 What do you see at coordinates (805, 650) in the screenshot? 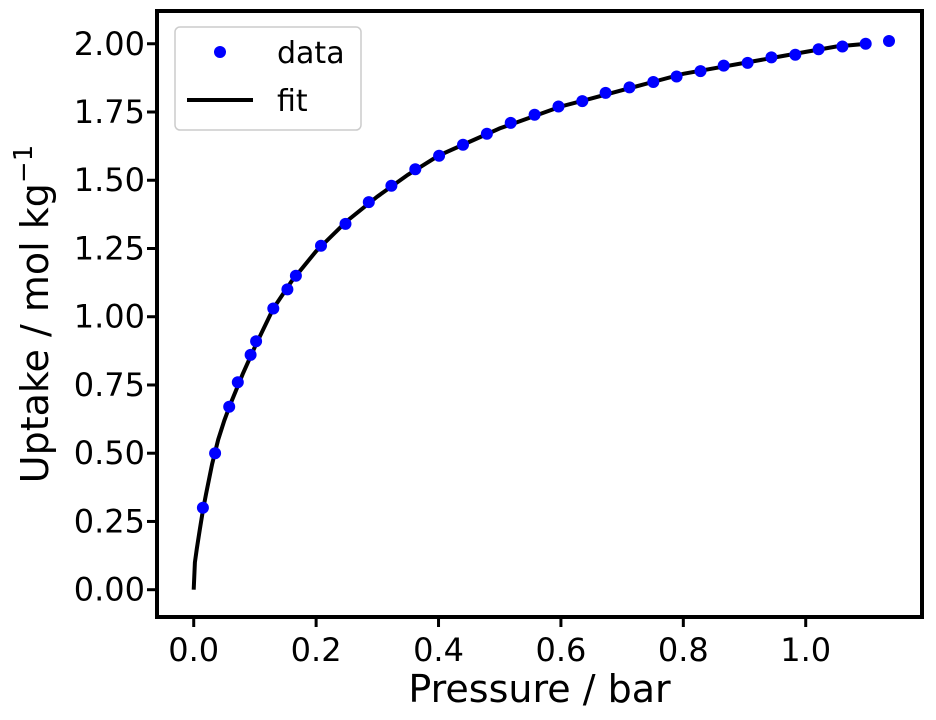
I see `x-tick-label: 1.0` at bounding box center [805, 650].